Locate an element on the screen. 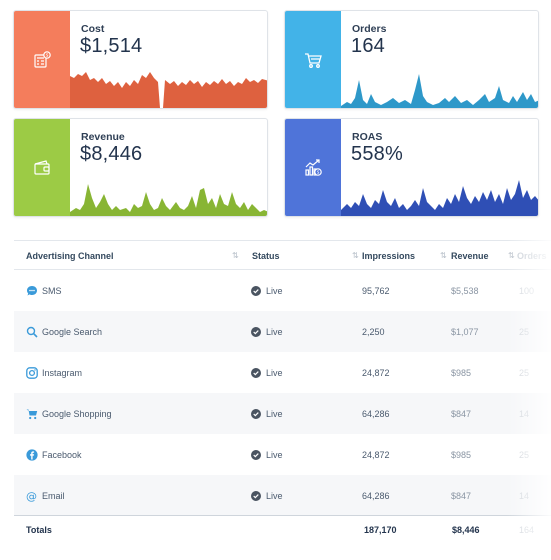 This screenshot has width=551, height=560. orders-tile is located at coordinates (313, 59).